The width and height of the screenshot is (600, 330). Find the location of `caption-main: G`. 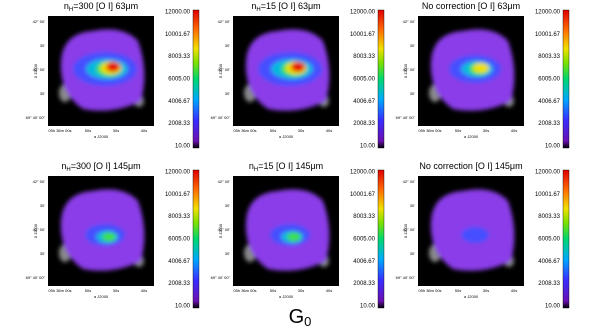

caption-main: G is located at coordinates (297, 317).